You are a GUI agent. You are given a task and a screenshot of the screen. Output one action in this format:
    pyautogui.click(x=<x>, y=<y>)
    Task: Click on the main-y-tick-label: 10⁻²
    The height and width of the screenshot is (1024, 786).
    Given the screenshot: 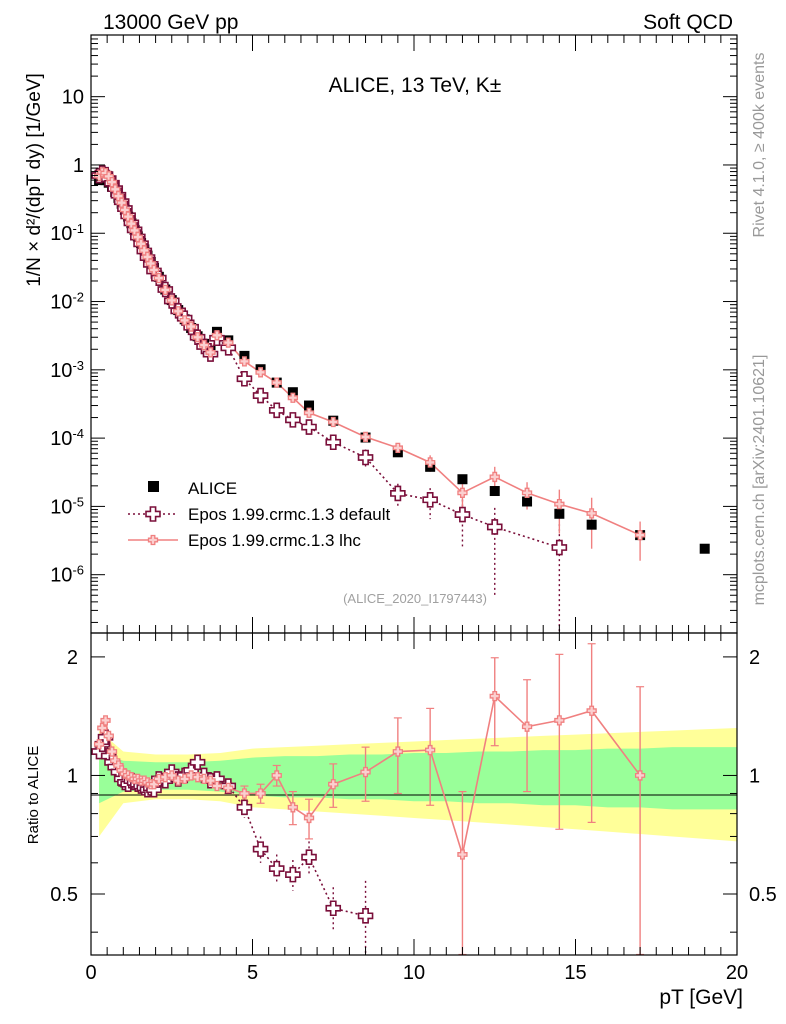 What is the action you would take?
    pyautogui.click(x=67, y=301)
    